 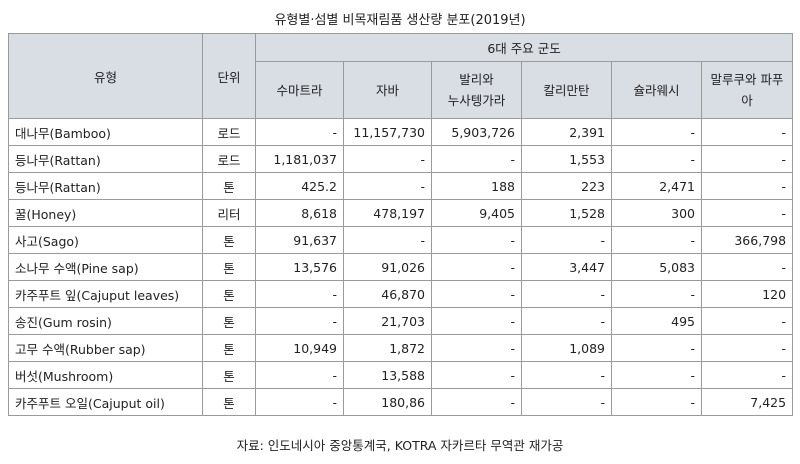 What do you see at coordinates (105, 213) in the screenshot?
I see `row-type: 꿀(Honey)` at bounding box center [105, 213].